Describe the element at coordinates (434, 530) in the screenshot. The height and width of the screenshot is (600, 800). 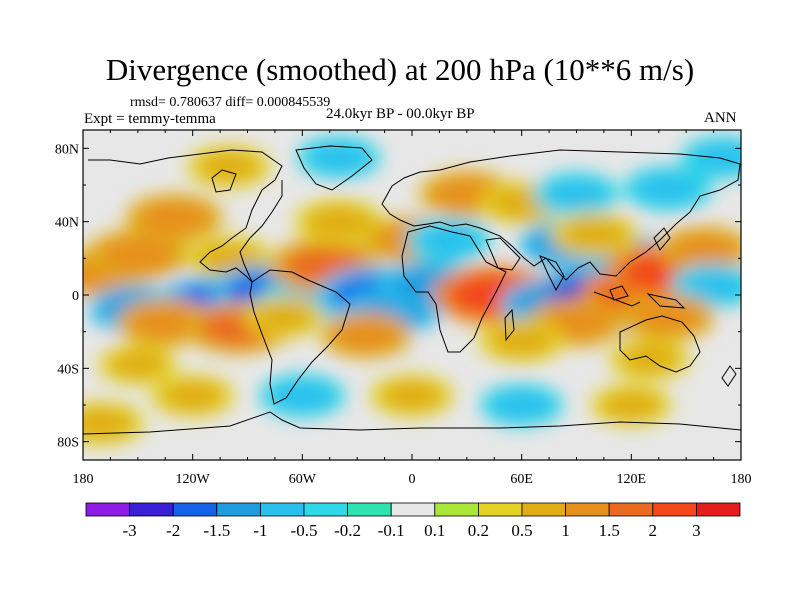
I see `colorbar-label: 0.1` at that location.